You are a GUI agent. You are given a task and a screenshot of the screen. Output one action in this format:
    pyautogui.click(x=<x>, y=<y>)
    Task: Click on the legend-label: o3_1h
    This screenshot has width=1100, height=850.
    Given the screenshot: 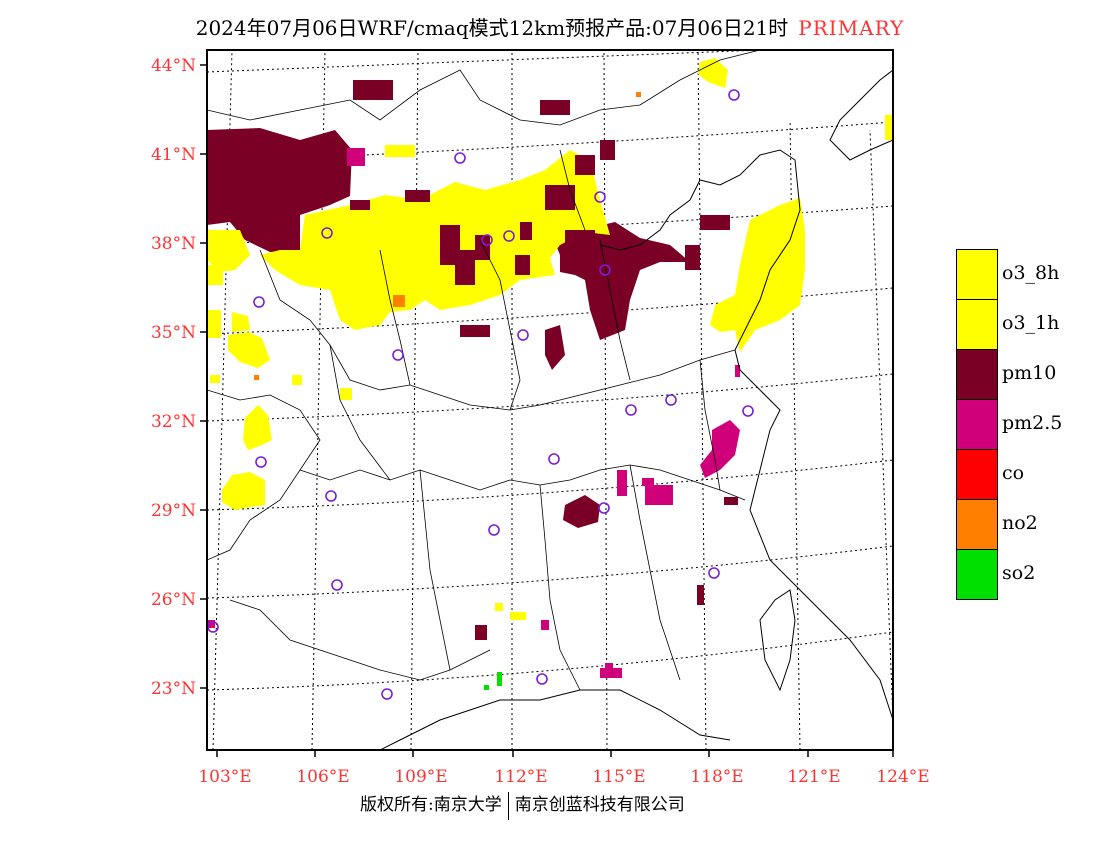 What is the action you would take?
    pyautogui.click(x=1031, y=323)
    